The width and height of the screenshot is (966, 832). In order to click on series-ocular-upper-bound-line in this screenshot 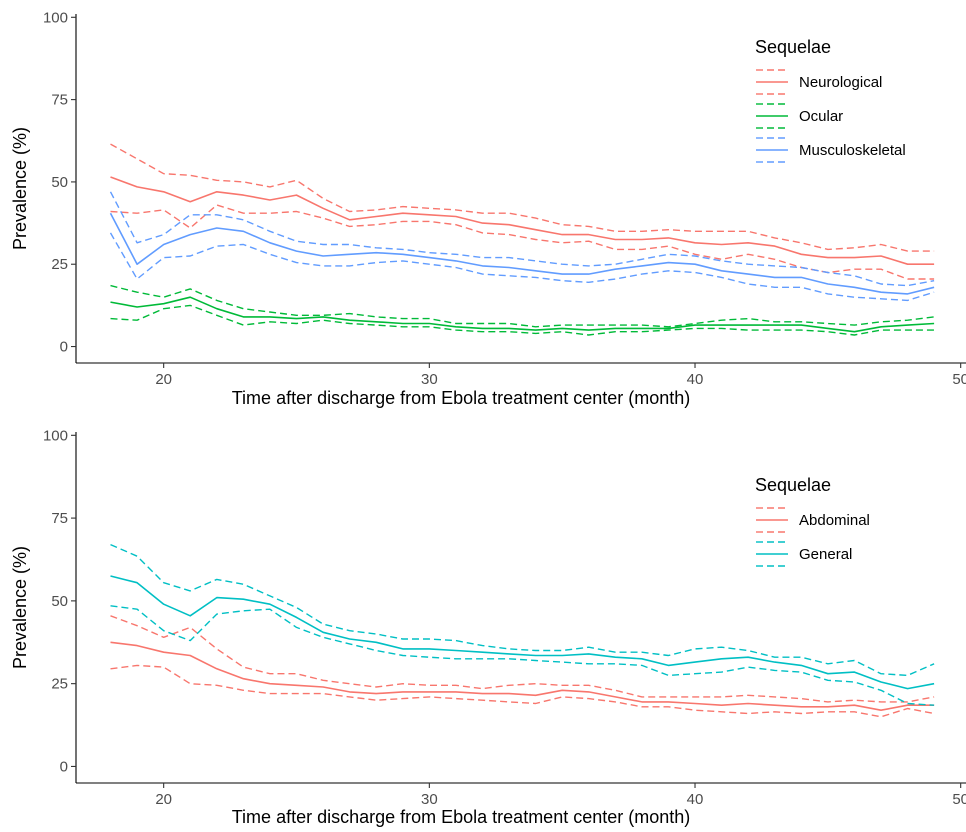, I will do `click(522, 306)`.